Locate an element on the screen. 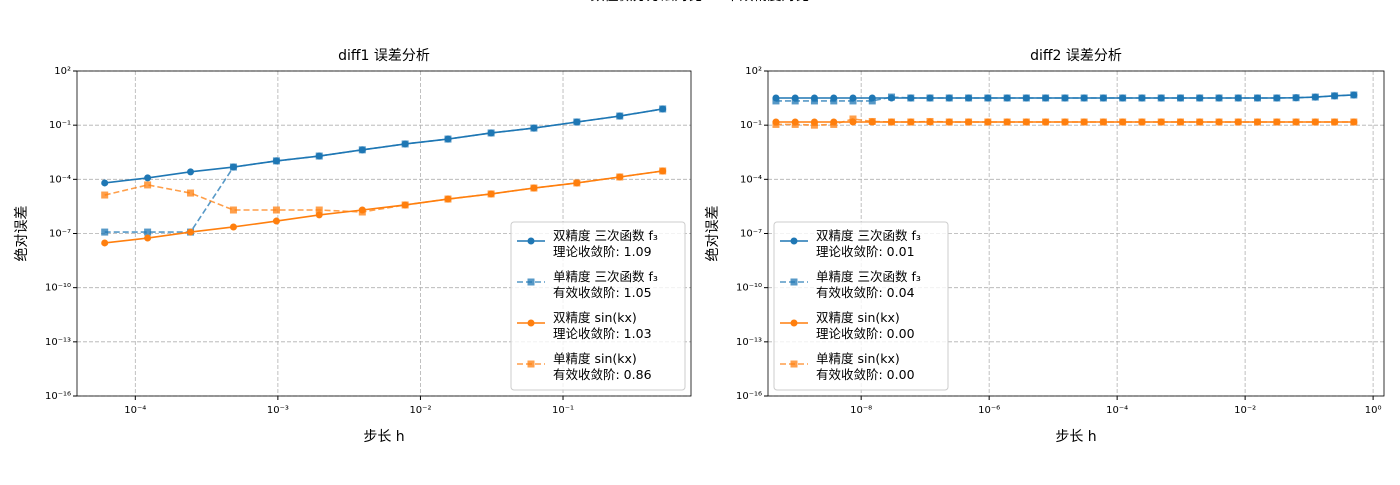 The width and height of the screenshot is (1400, 485). y-tick-label: 10⁻¹³ is located at coordinates (749, 342).